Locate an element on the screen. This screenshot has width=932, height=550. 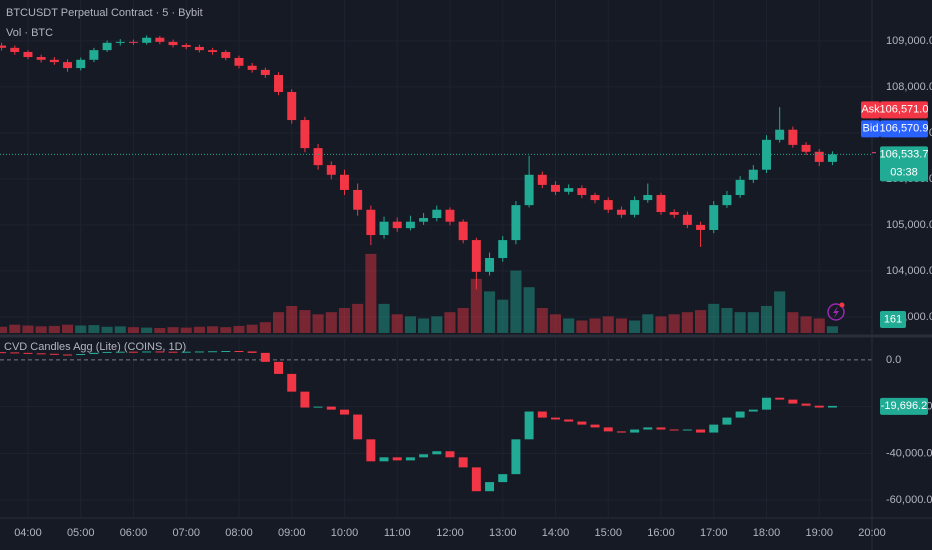
y-tick-label: 104,000.0 is located at coordinates (909, 271).